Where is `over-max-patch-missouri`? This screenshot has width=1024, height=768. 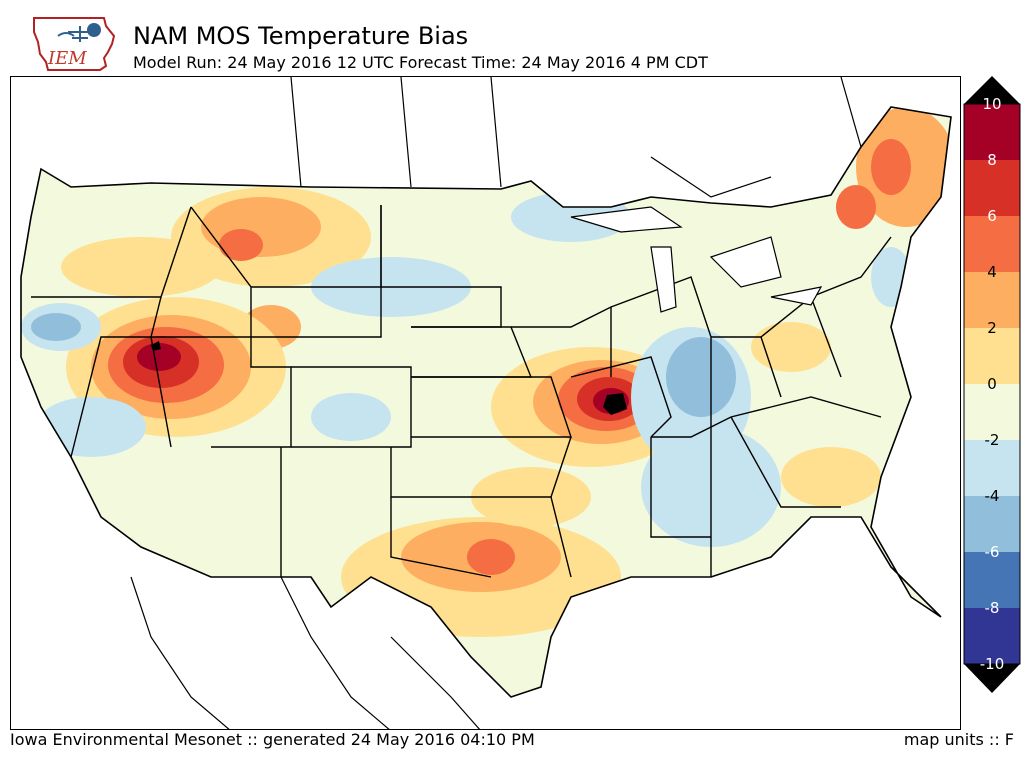
over-max-patch-missouri is located at coordinates (615, 404).